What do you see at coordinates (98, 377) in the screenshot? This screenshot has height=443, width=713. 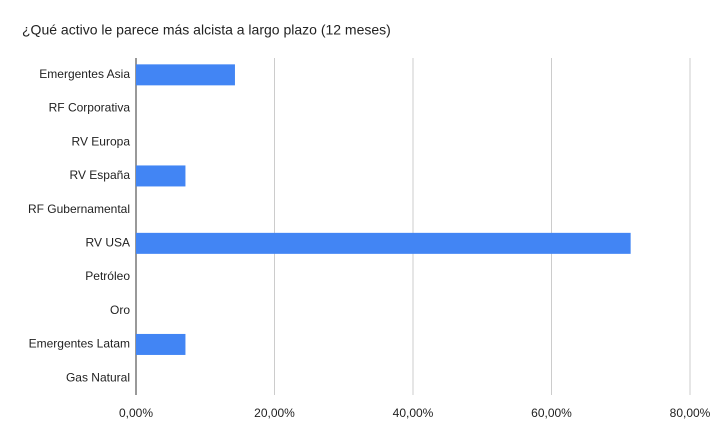 I see `y-tick-label: Gas Natural` at bounding box center [98, 377].